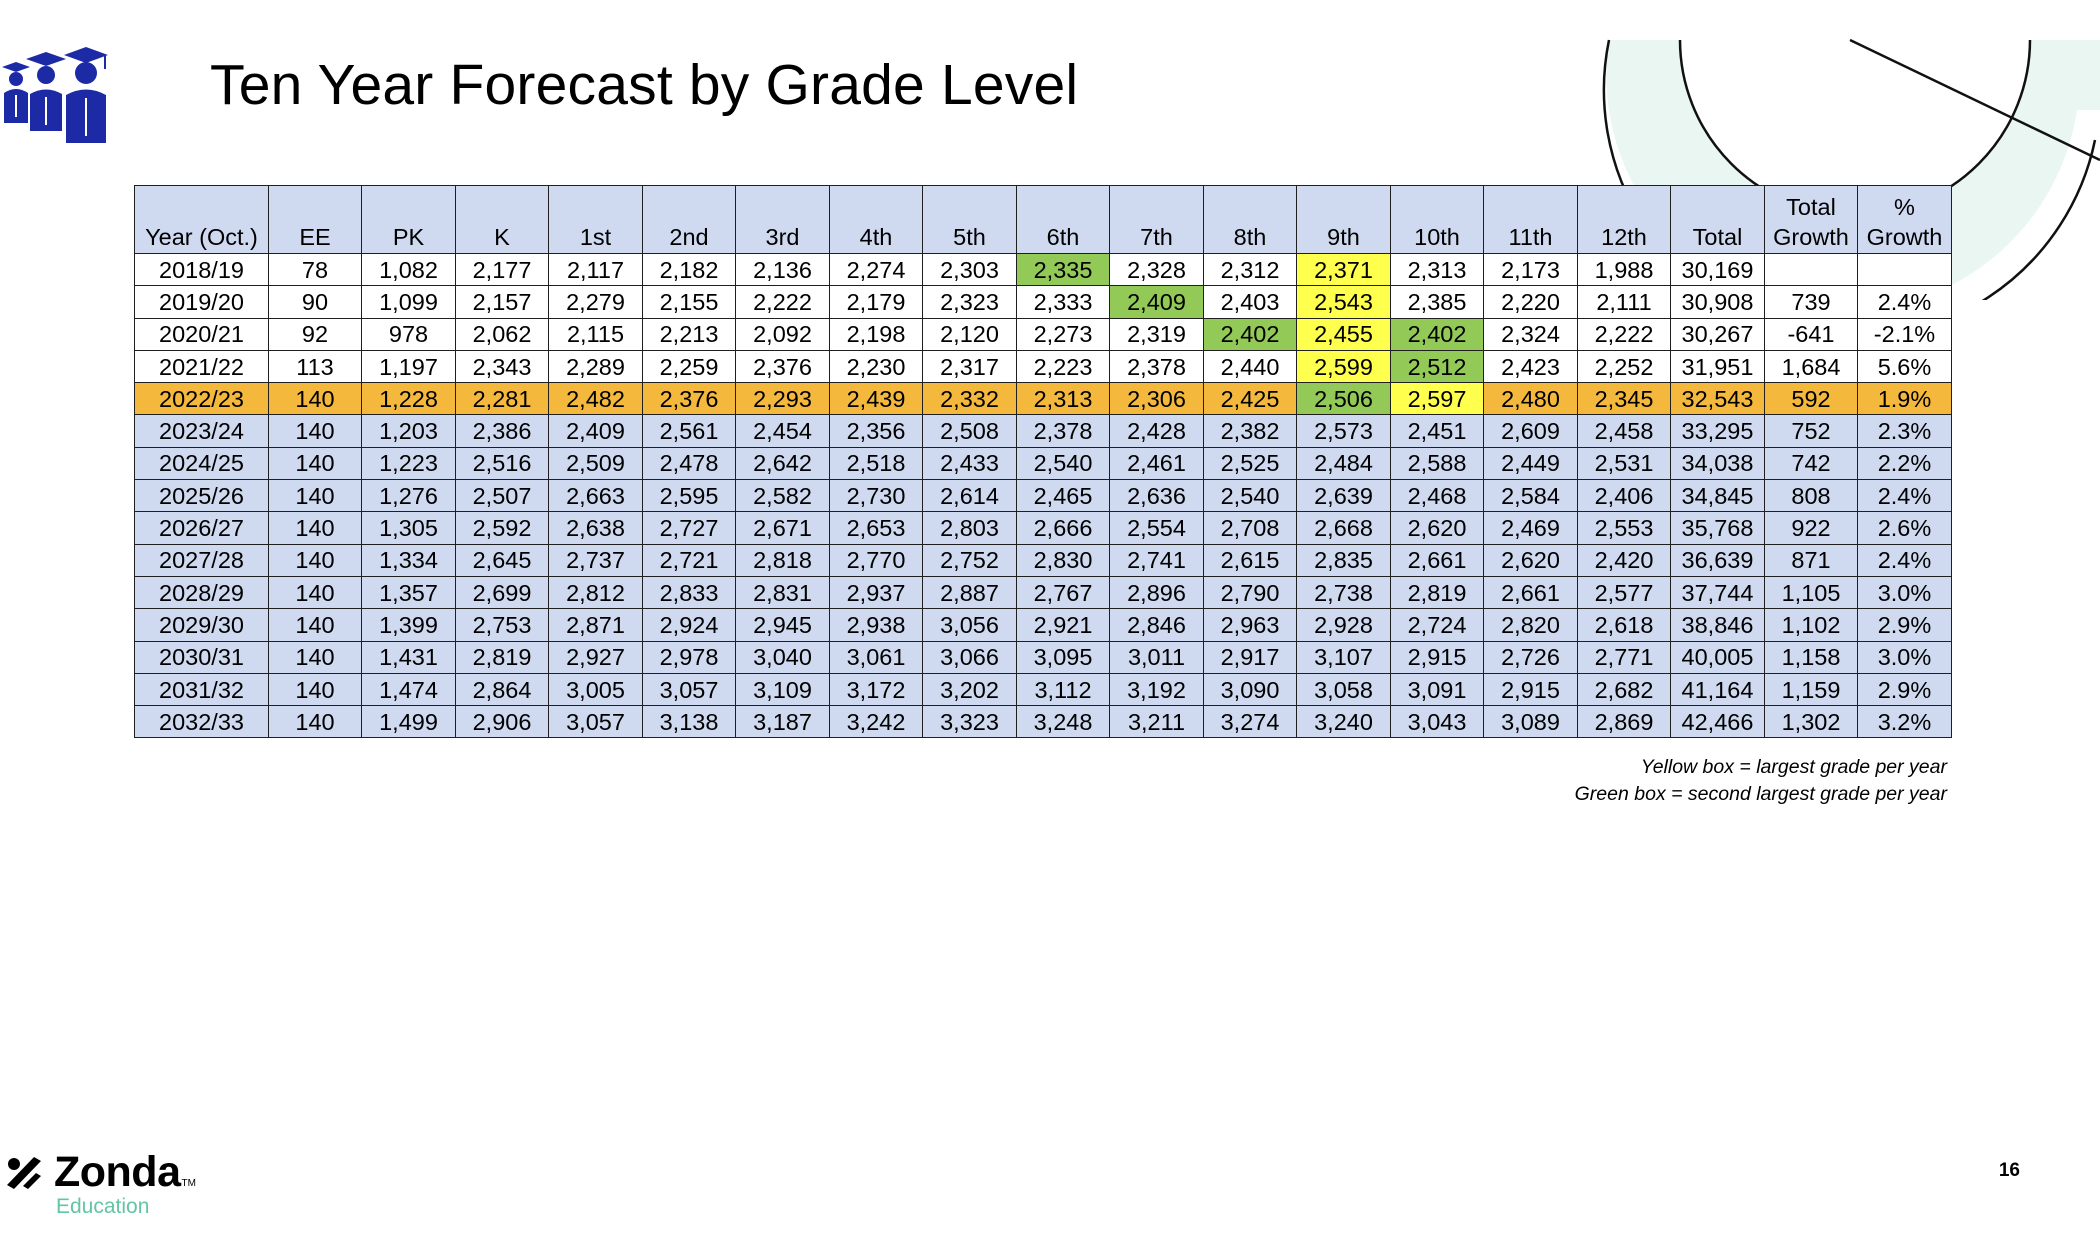 This screenshot has height=1254, width=2100. I want to click on value-cell: 2,458, so click(1624, 431).